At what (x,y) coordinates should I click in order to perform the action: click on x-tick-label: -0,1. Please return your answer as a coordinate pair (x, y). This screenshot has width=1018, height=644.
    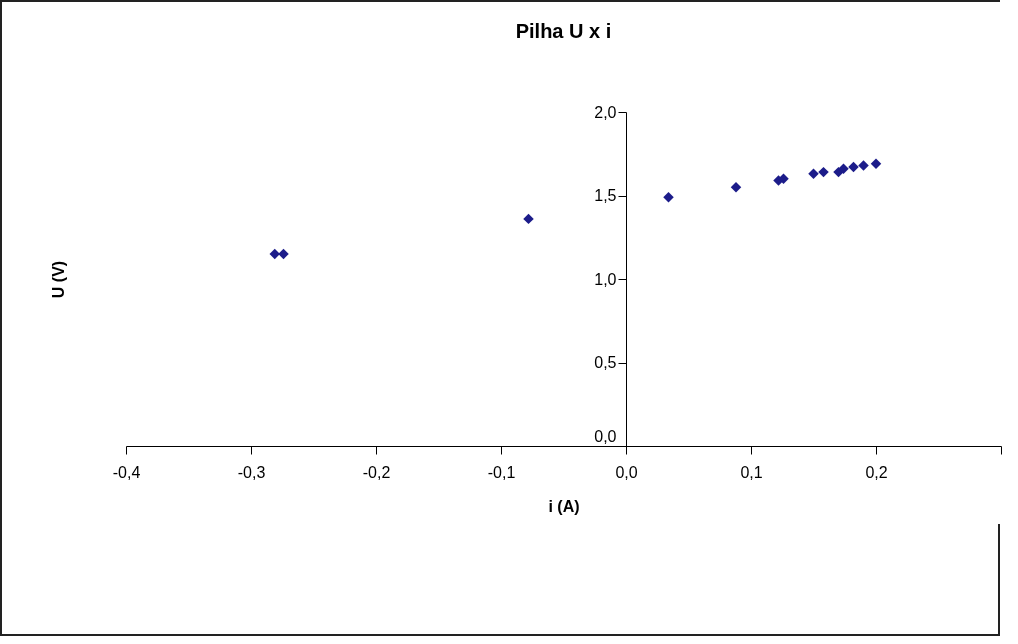
    Looking at the image, I should click on (501, 472).